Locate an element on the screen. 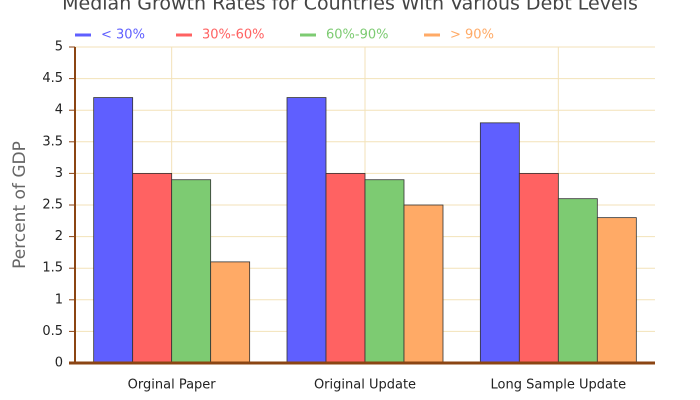 The width and height of the screenshot is (700, 400). legend-label: 60%-90% is located at coordinates (357, 35).